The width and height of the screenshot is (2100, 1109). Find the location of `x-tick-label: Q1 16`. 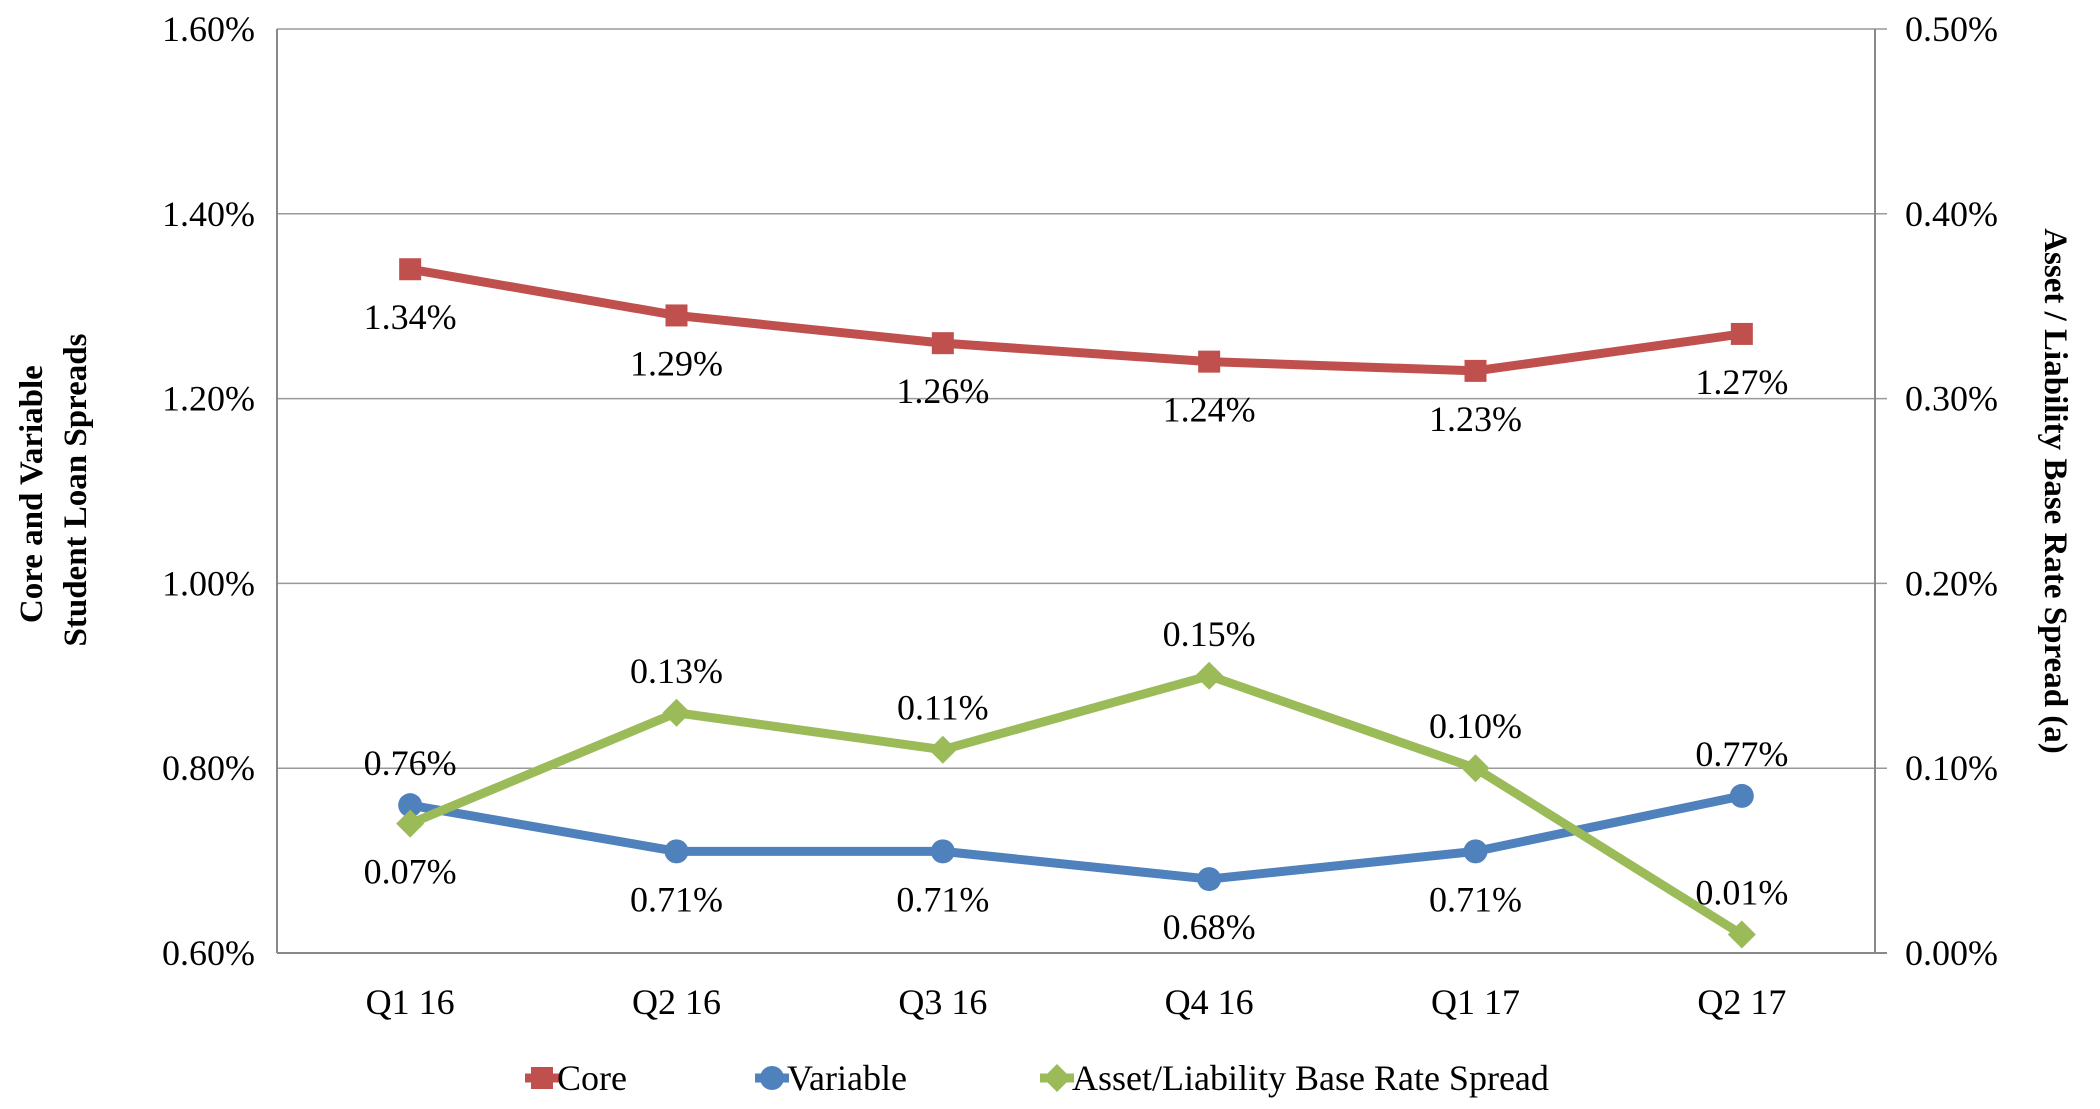

x-tick-label: Q1 16 is located at coordinates (410, 1002).